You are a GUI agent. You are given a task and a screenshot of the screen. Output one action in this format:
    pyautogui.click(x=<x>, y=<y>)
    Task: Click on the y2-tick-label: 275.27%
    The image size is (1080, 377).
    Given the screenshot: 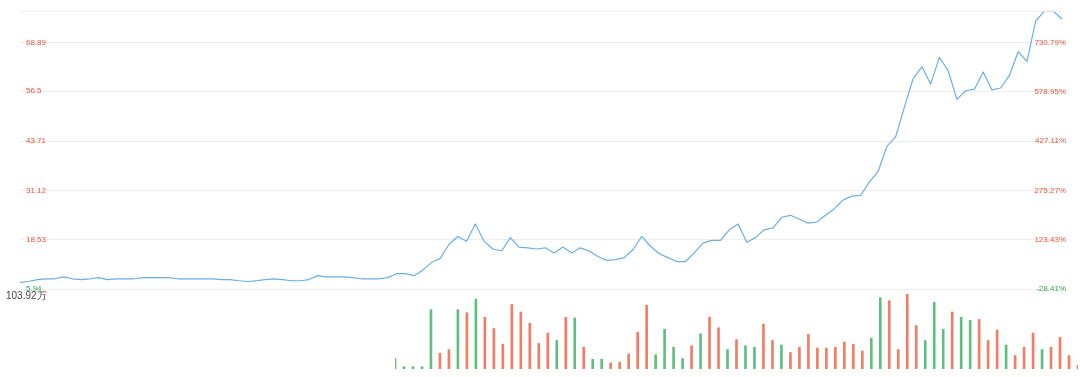 What is the action you would take?
    pyautogui.click(x=1050, y=190)
    